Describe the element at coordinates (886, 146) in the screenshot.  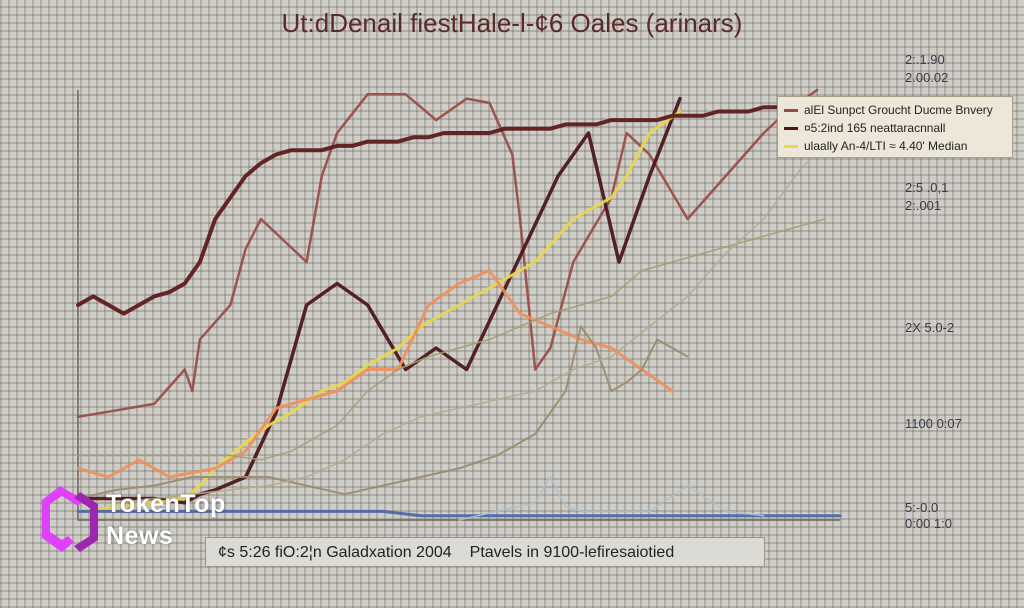
I see `legend-label: ulaally An-4/LTI ≈ 4.40' Median` at that location.